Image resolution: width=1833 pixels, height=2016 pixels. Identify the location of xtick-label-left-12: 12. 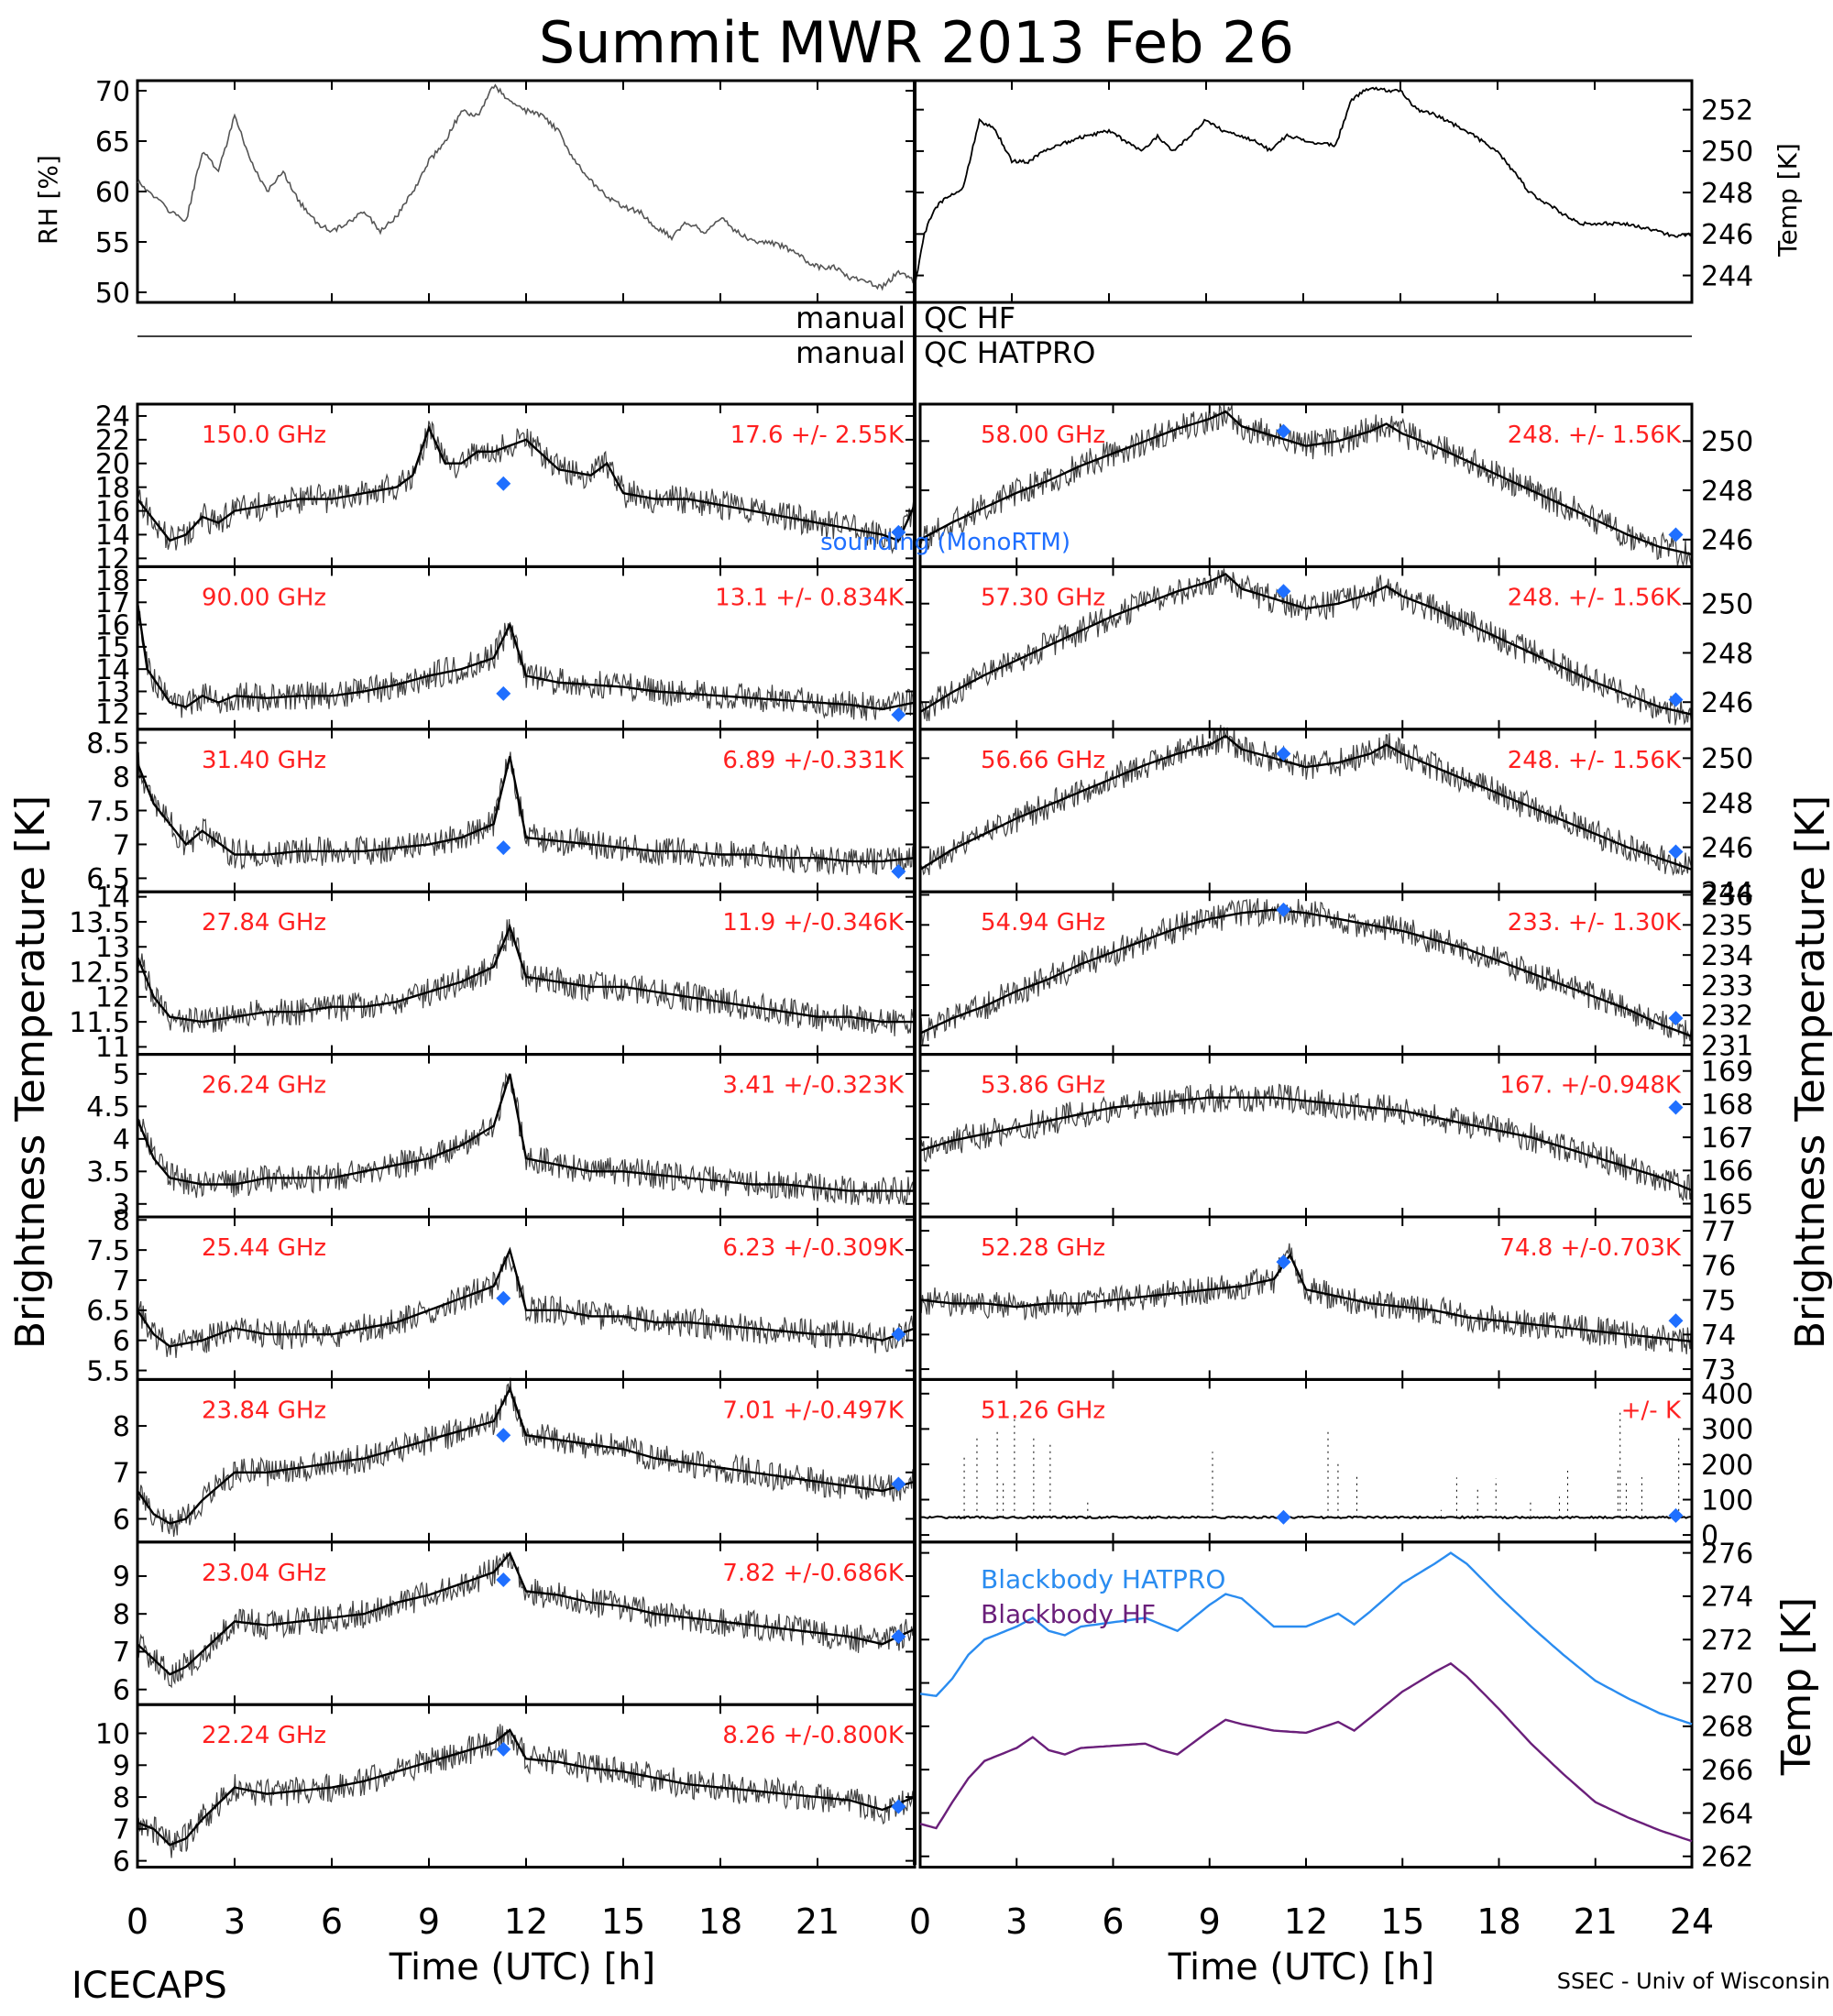
(526, 1921).